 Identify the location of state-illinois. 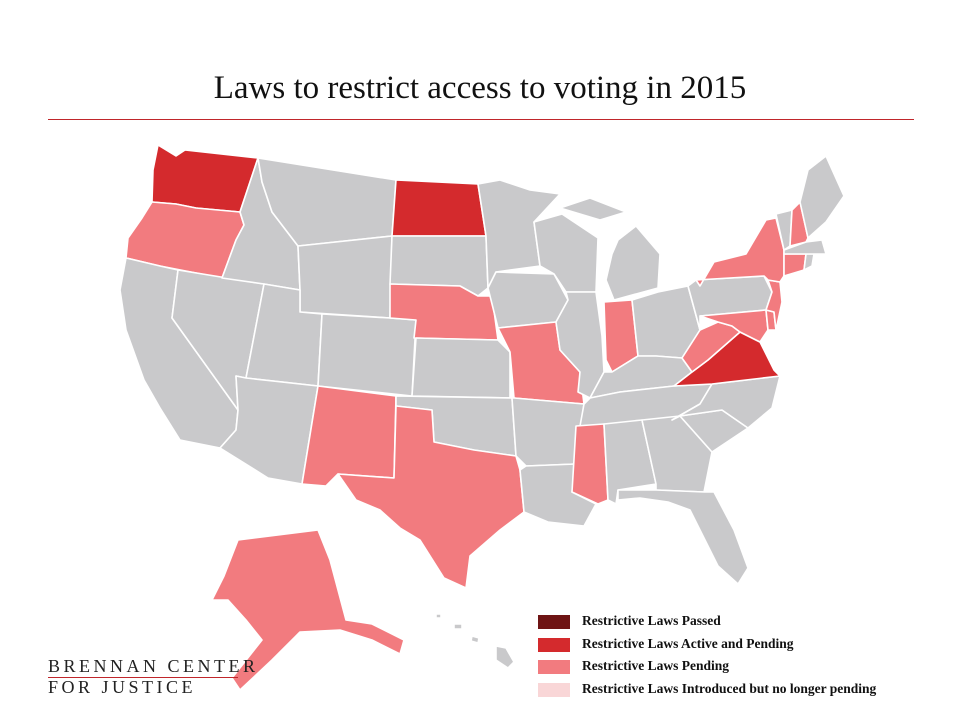
(580, 345).